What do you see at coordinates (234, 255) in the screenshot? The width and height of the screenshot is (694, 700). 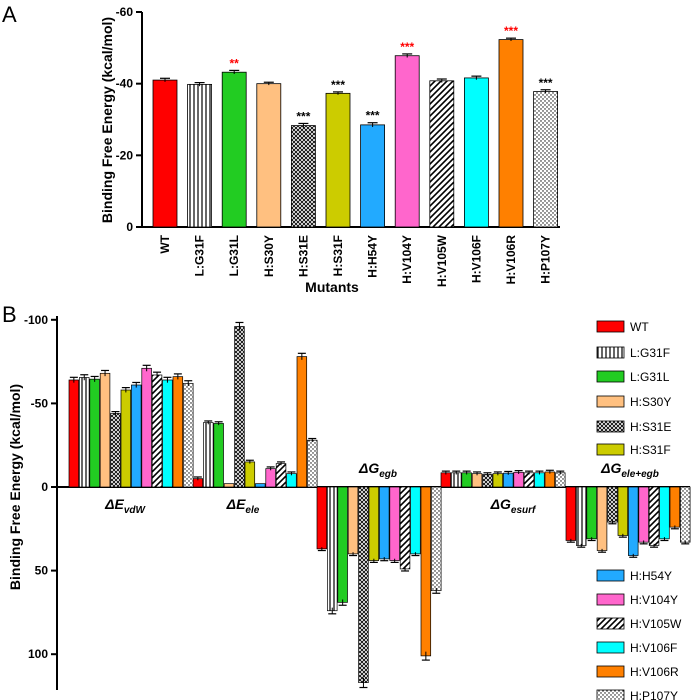 I see `panel-a-category-label: L:G31L` at bounding box center [234, 255].